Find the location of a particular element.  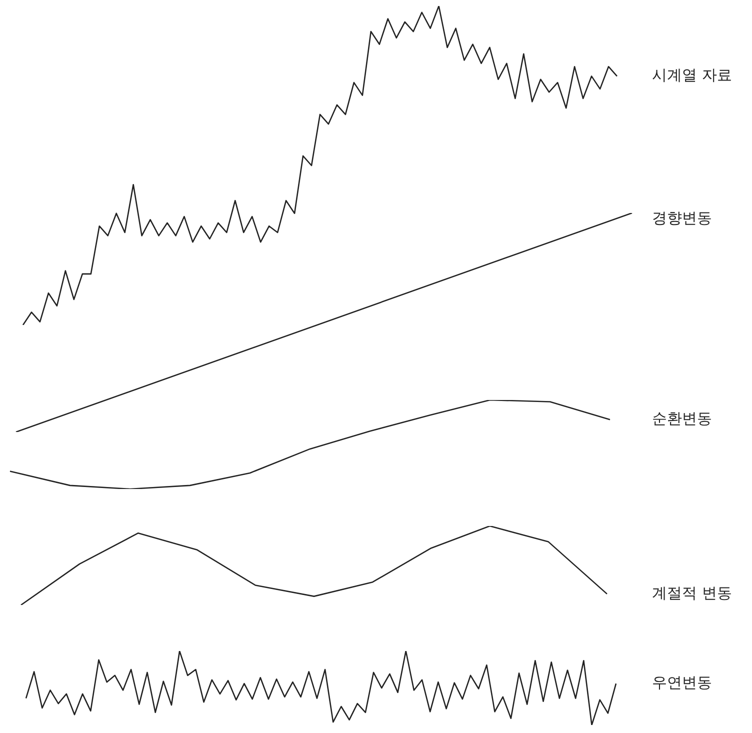

series-label: 경향변동 is located at coordinates (682, 217).